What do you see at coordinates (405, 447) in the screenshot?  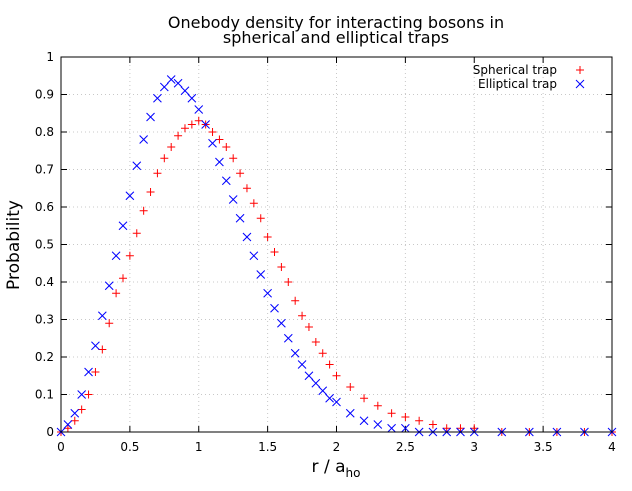 I see `x-tick-label: 2.5` at bounding box center [405, 447].